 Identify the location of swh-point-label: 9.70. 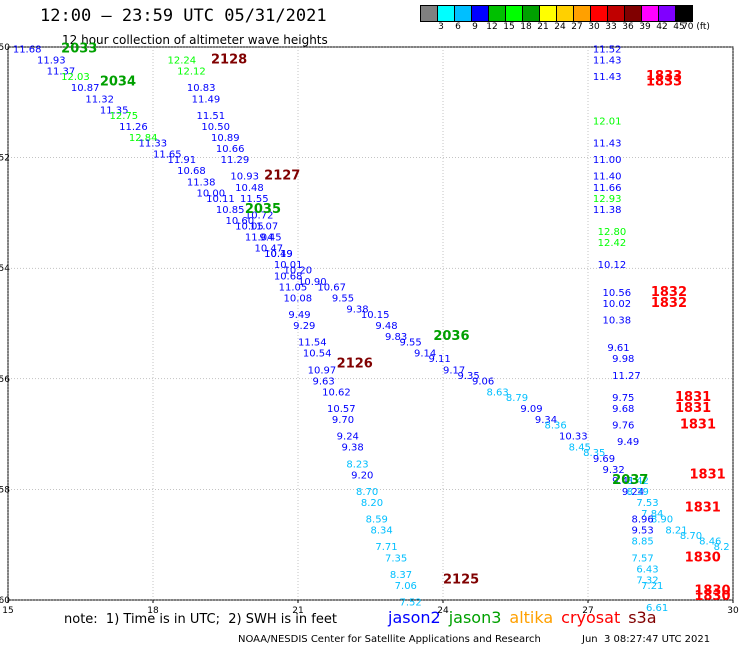
(343, 420).